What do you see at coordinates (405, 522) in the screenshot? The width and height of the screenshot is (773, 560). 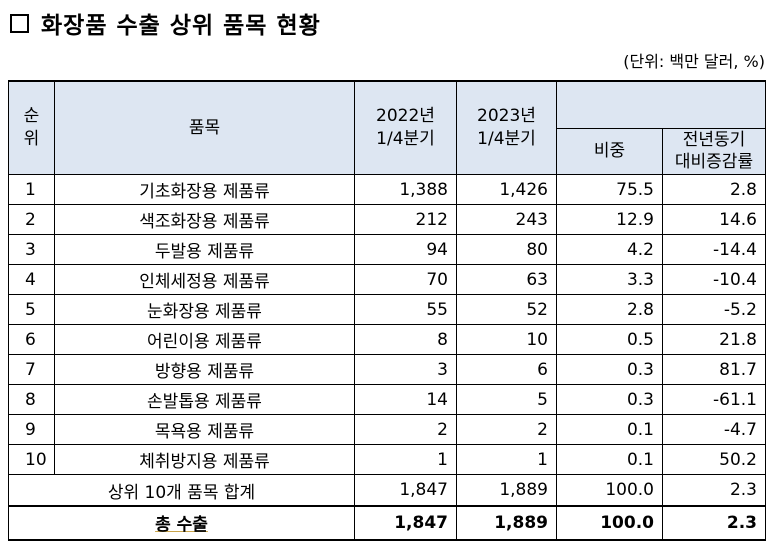 I see `total-2022: 1,847` at bounding box center [405, 522].